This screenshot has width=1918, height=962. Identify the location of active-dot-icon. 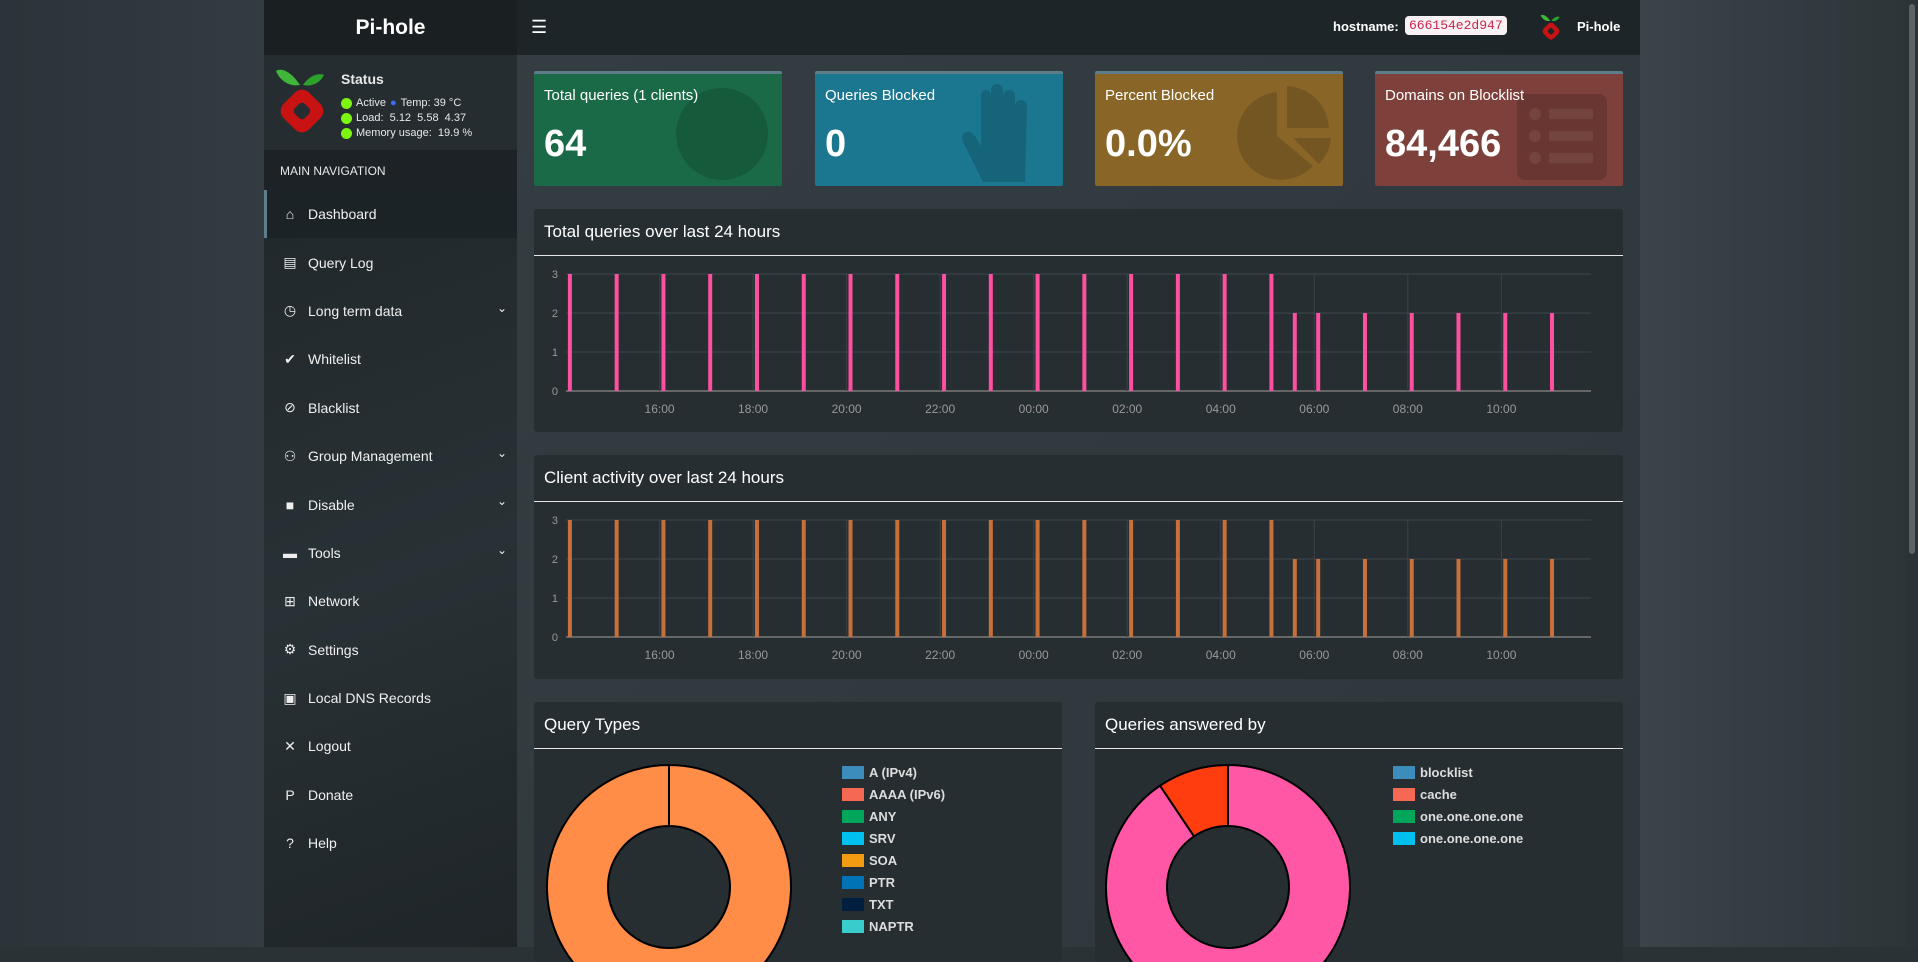
(346, 103).